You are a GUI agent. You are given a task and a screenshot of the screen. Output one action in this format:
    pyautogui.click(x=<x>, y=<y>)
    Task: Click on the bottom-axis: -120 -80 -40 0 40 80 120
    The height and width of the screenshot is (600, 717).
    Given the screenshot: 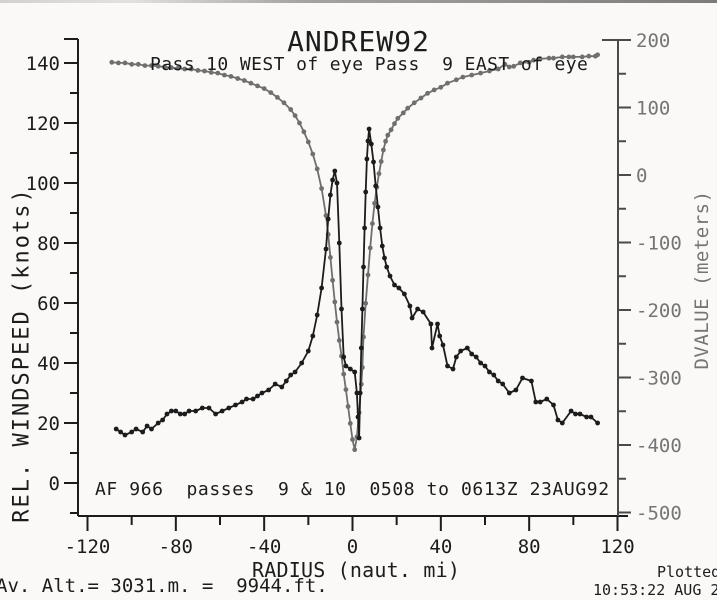 What is the action you would take?
    pyautogui.click(x=350, y=536)
    